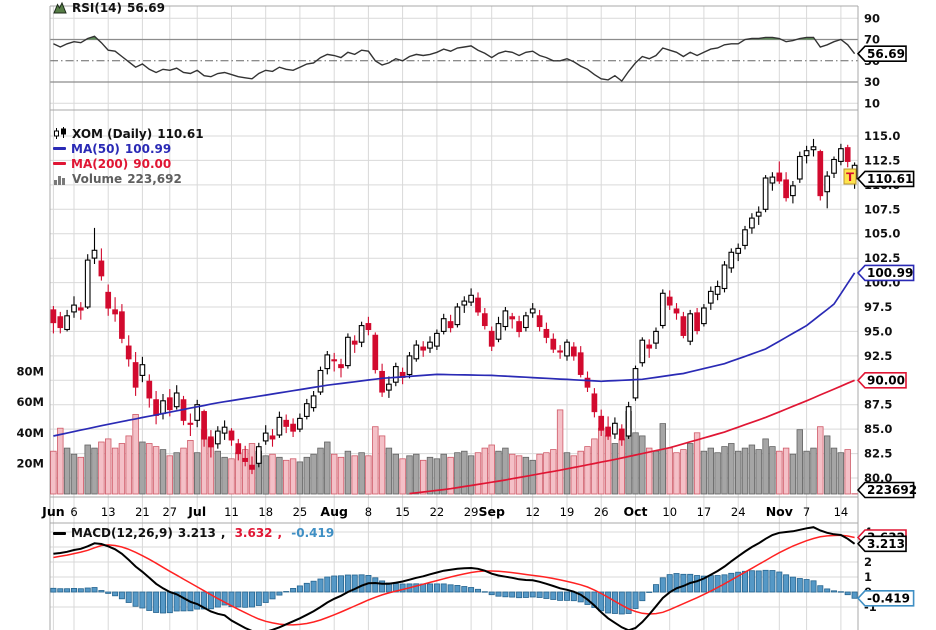 This screenshot has width=936, height=630. What do you see at coordinates (890, 179) in the screenshot?
I see `svg-text: 110.61` at bounding box center [890, 179].